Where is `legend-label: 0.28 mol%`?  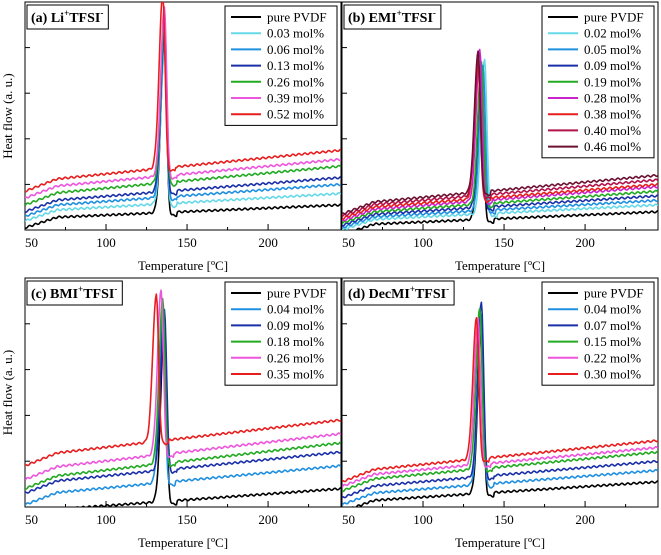
legend-label: 0.28 mol% is located at coordinates (612, 98).